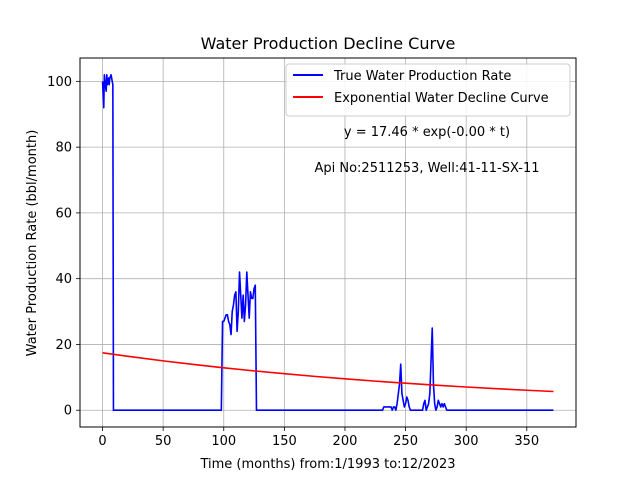  Describe the element at coordinates (405, 441) in the screenshot. I see `x-tick-label: 250` at that location.